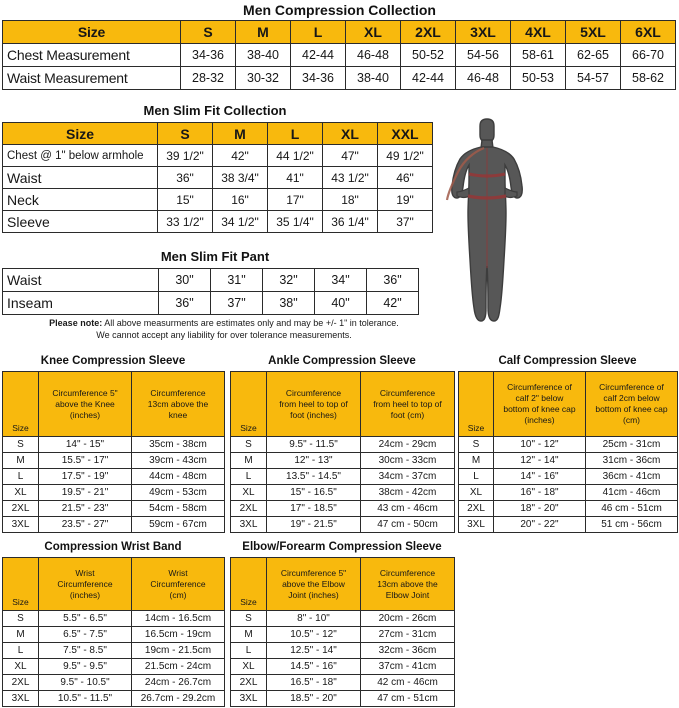 The height and width of the screenshot is (708, 679). Describe the element at coordinates (85, 508) in the screenshot. I see `inches-cell: 21.5" - 23"` at that location.